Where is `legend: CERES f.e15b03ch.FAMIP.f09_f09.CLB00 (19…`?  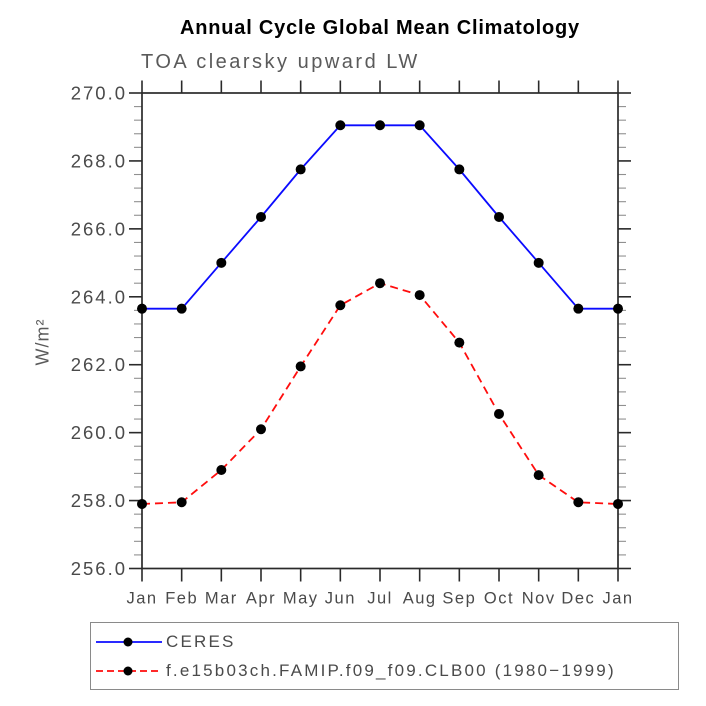 legend: CERES f.e15b03ch.FAMIP.f09_f09.CLB00 (19… is located at coordinates (384, 656).